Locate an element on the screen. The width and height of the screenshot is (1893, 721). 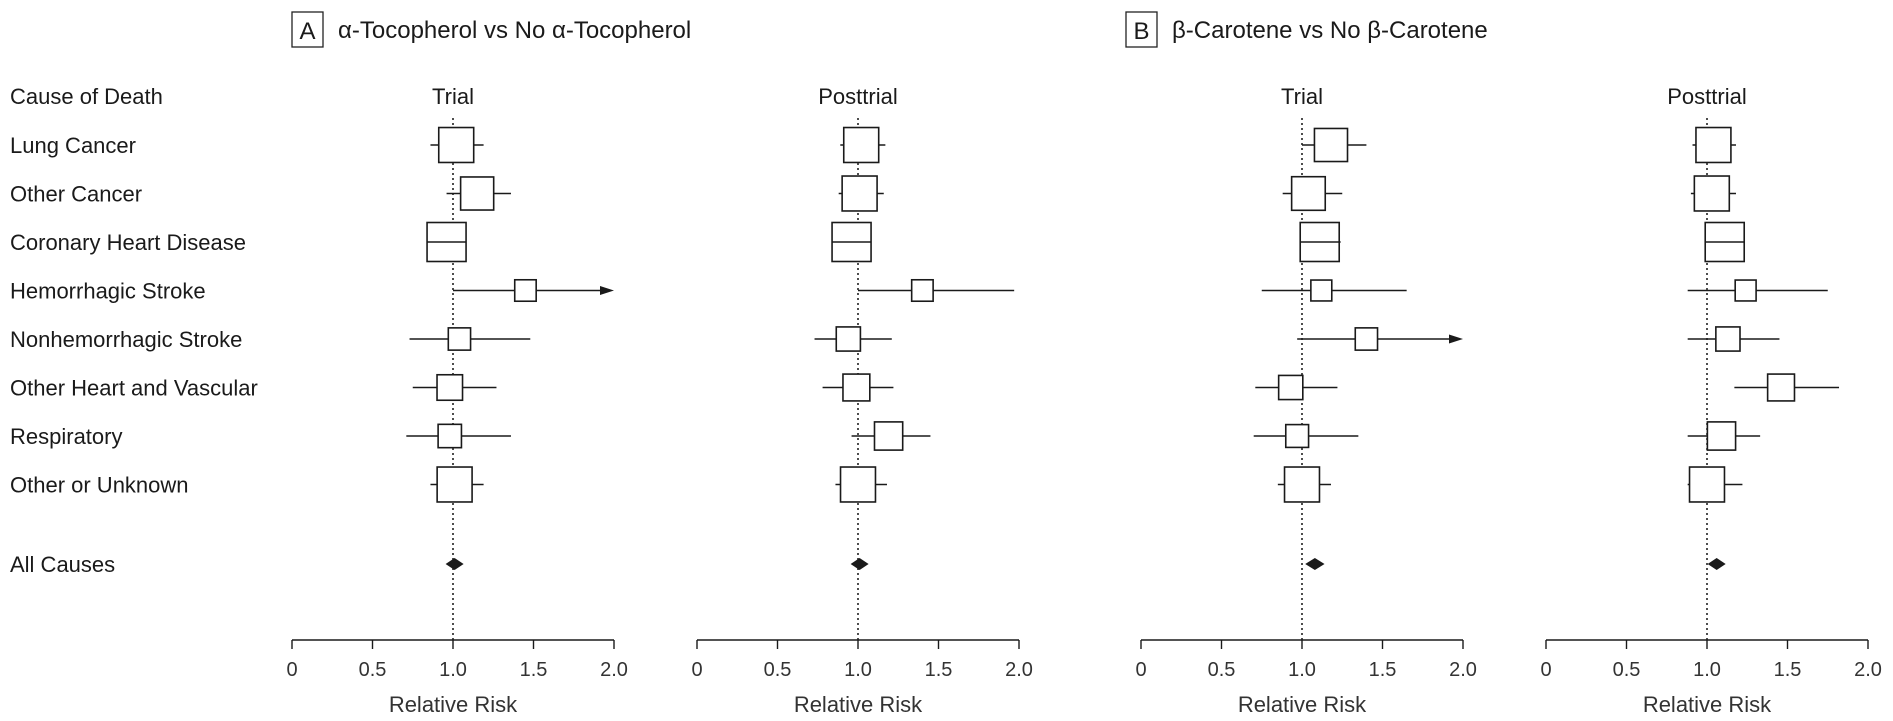
cause-label: Other Cancer is located at coordinates (76, 194).